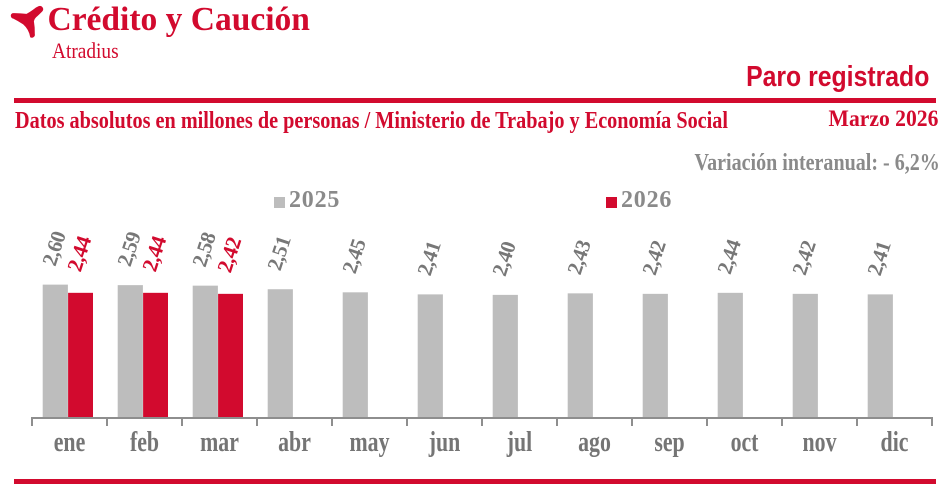  Describe the element at coordinates (503, 259) in the screenshot. I see `svg-text: 2,40` at that location.